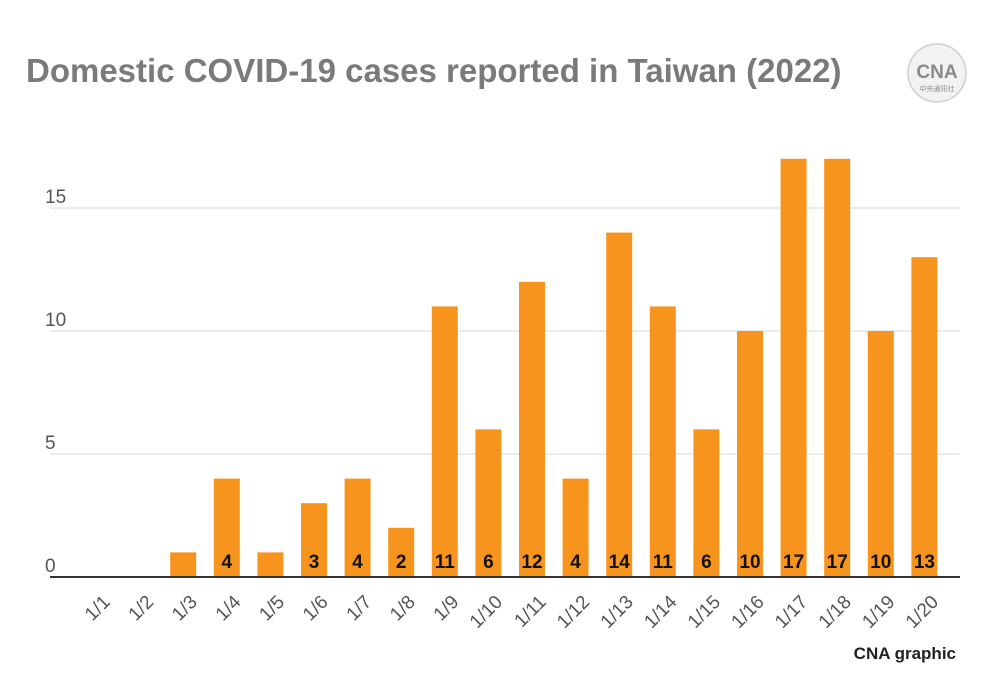 This screenshot has height=698, width=996. Describe the element at coordinates (272, 609) in the screenshot. I see `x-tick-label: 1/5` at that location.